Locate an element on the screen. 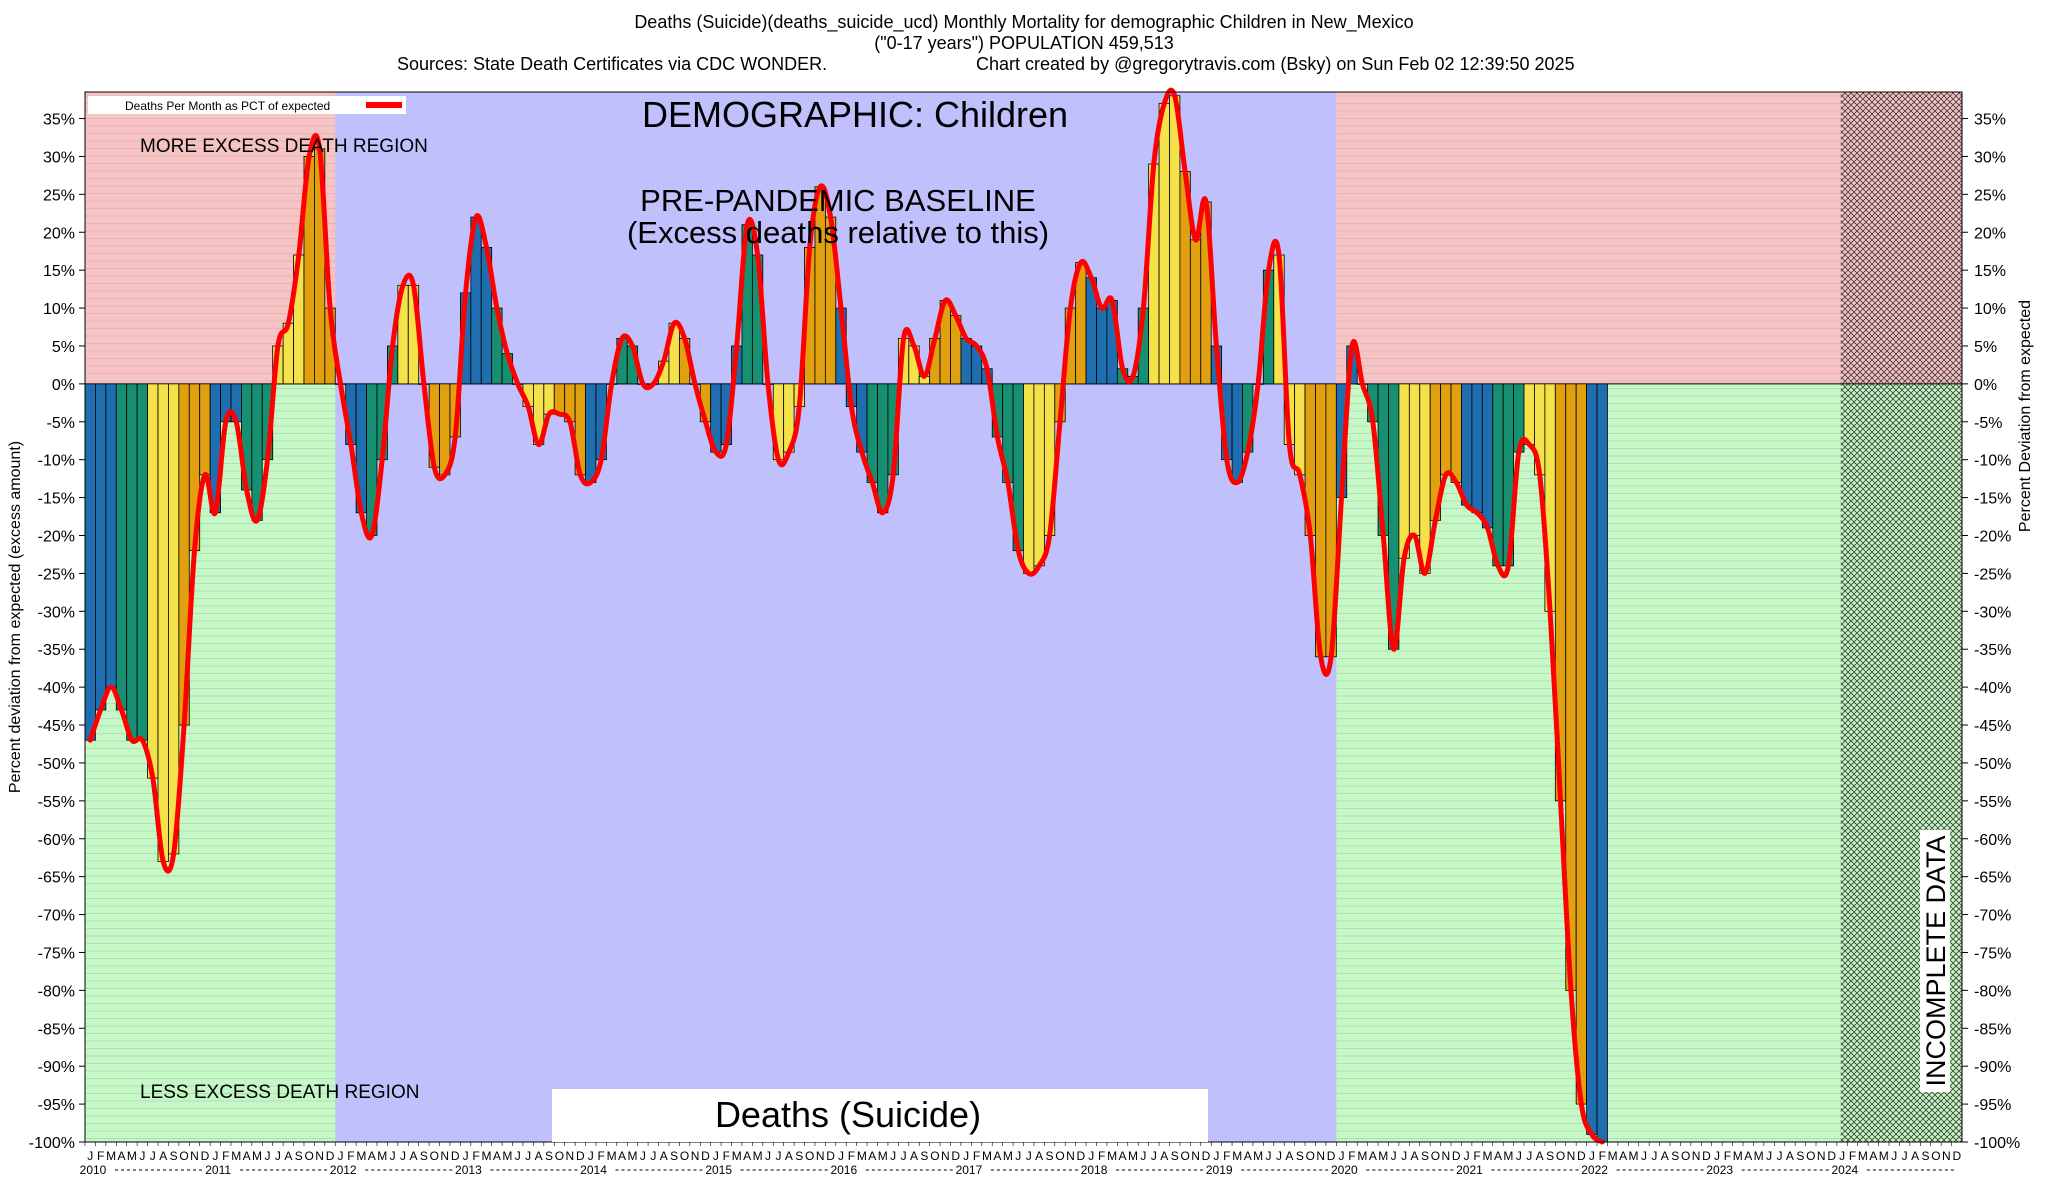  xtick-year: 2021 is located at coordinates (1469, 1170).